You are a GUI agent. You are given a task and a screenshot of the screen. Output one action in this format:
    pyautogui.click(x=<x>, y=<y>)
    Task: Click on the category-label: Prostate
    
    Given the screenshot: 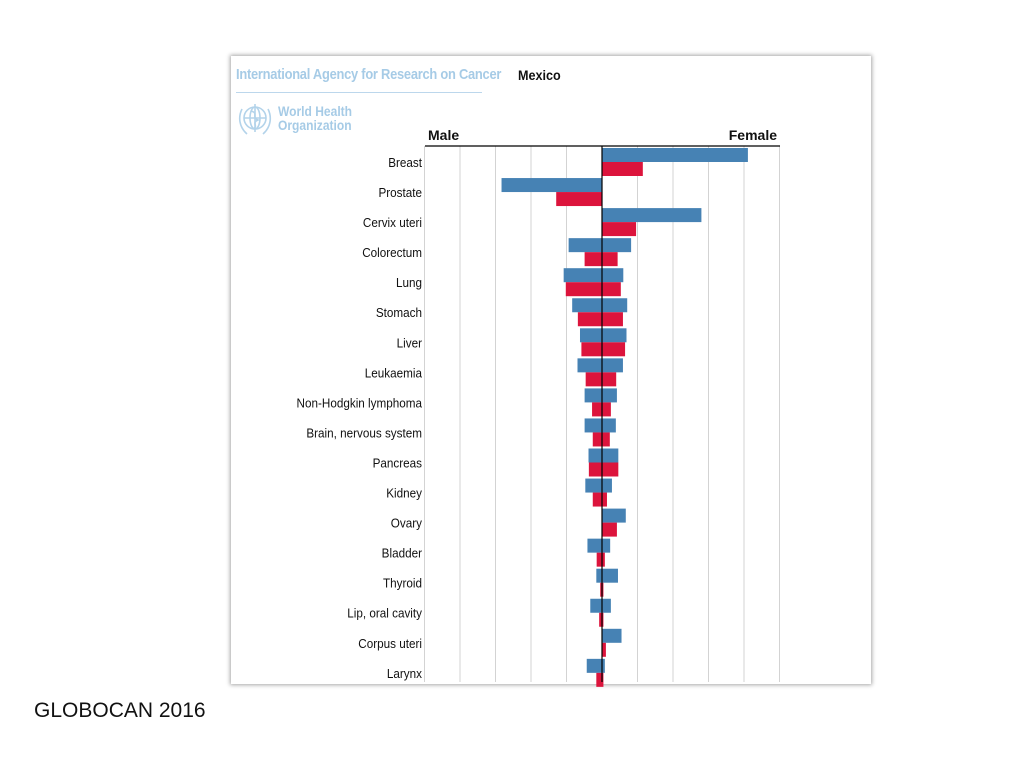 What is the action you would take?
    pyautogui.click(x=400, y=192)
    